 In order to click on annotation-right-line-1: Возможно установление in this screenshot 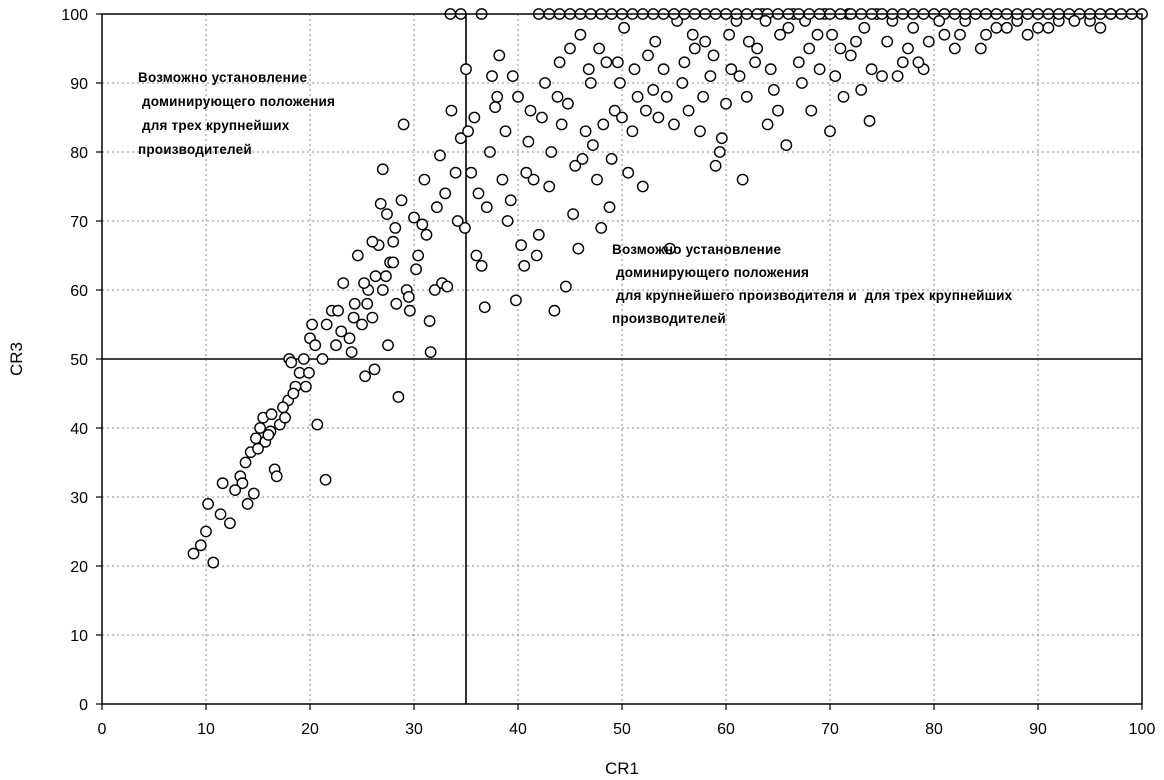, I will do `click(696, 249)`.